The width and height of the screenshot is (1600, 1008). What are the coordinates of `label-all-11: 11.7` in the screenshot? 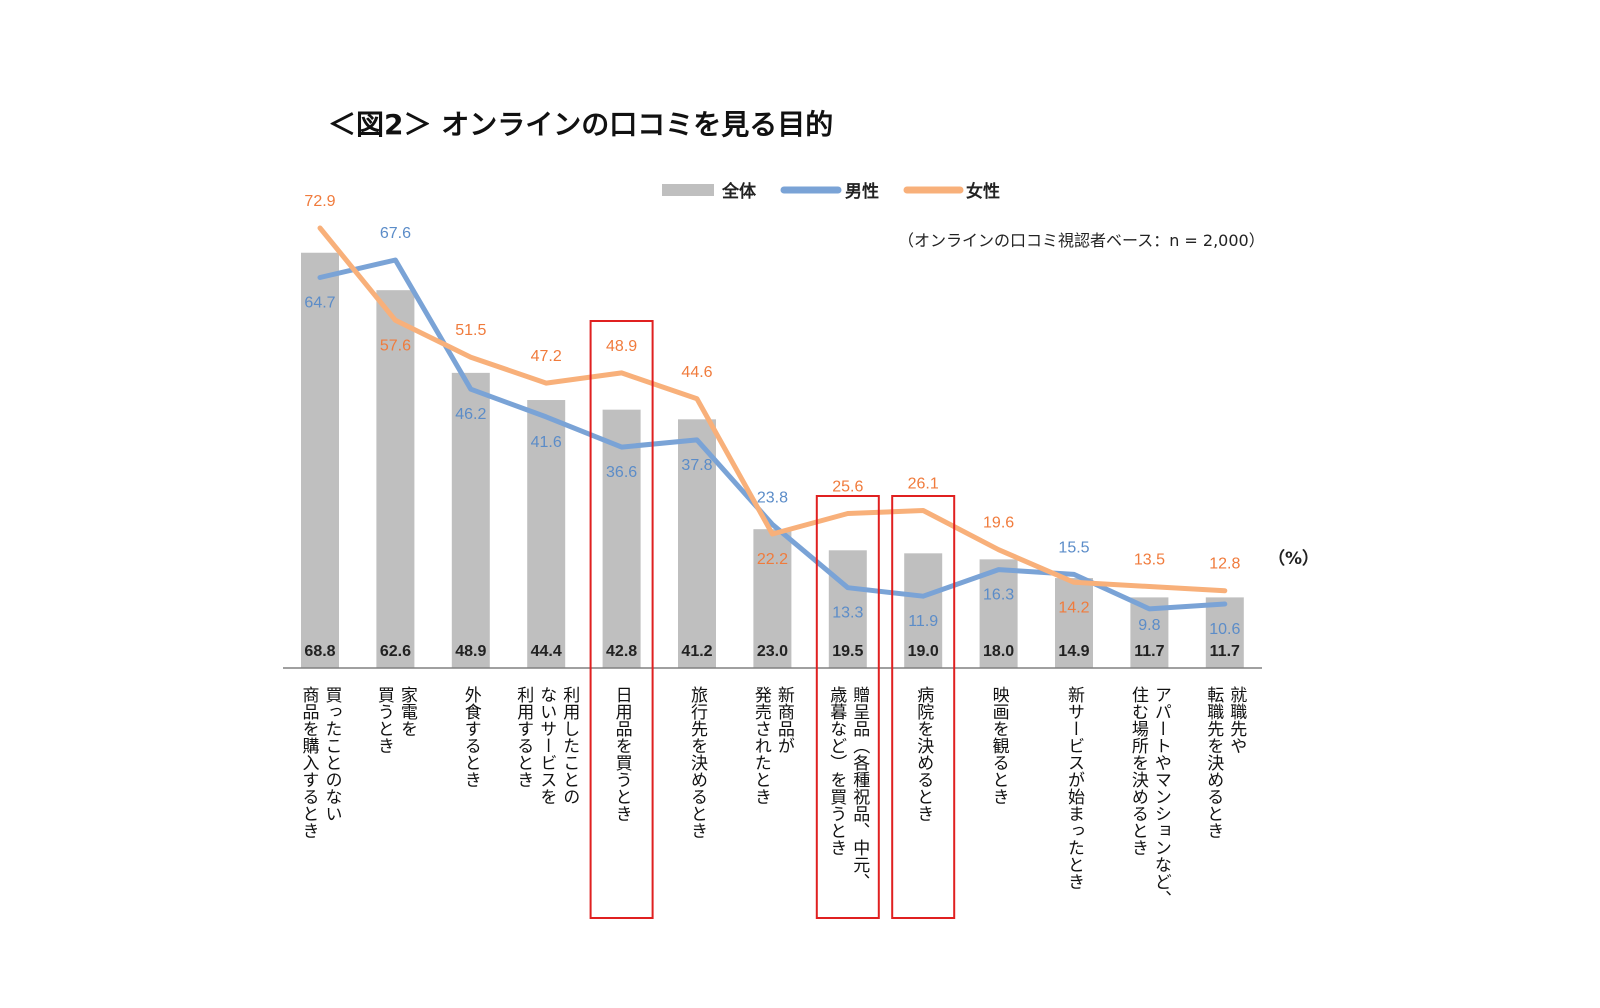 It's located at (1149, 651).